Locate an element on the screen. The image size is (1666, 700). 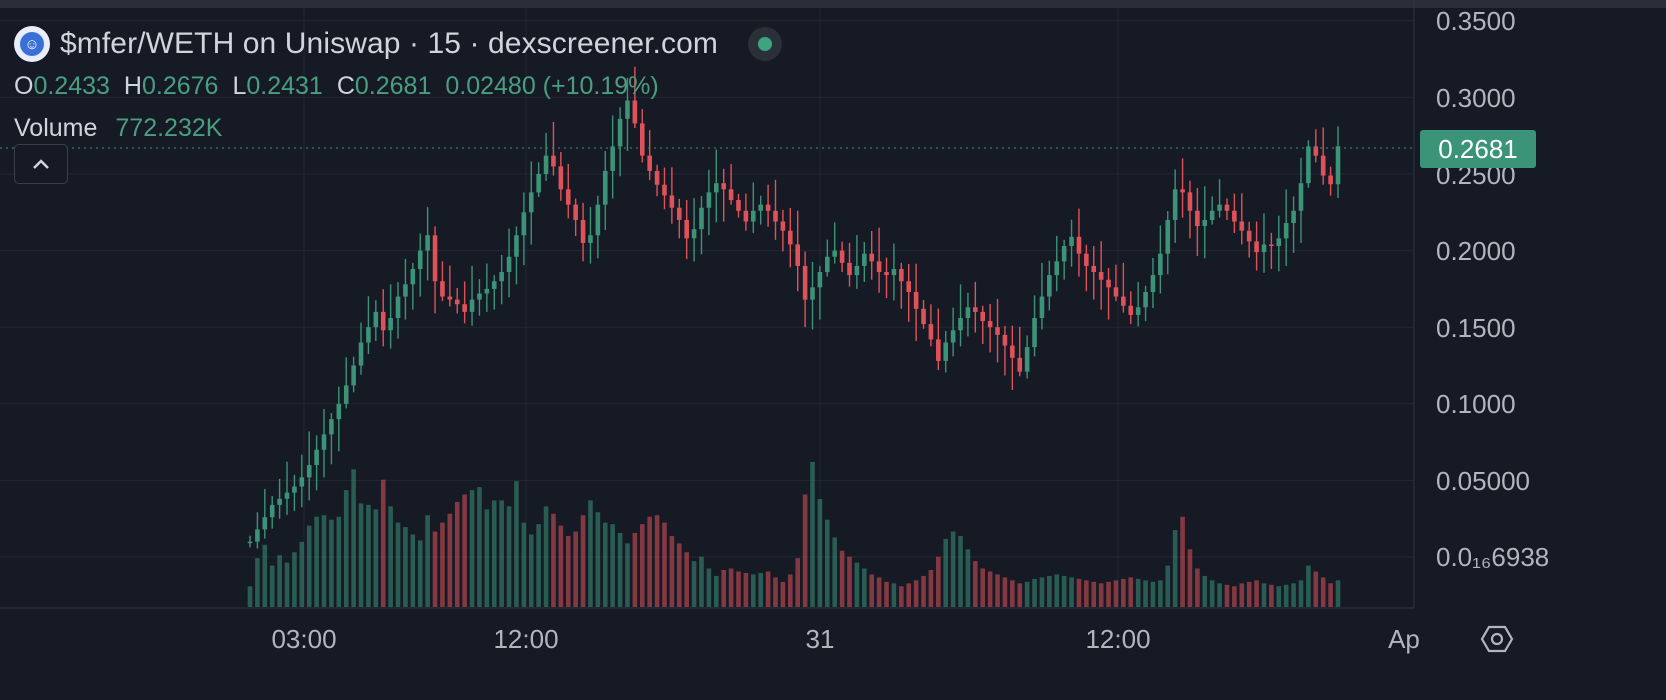
logo-face: ☺ is located at coordinates (32, 44).